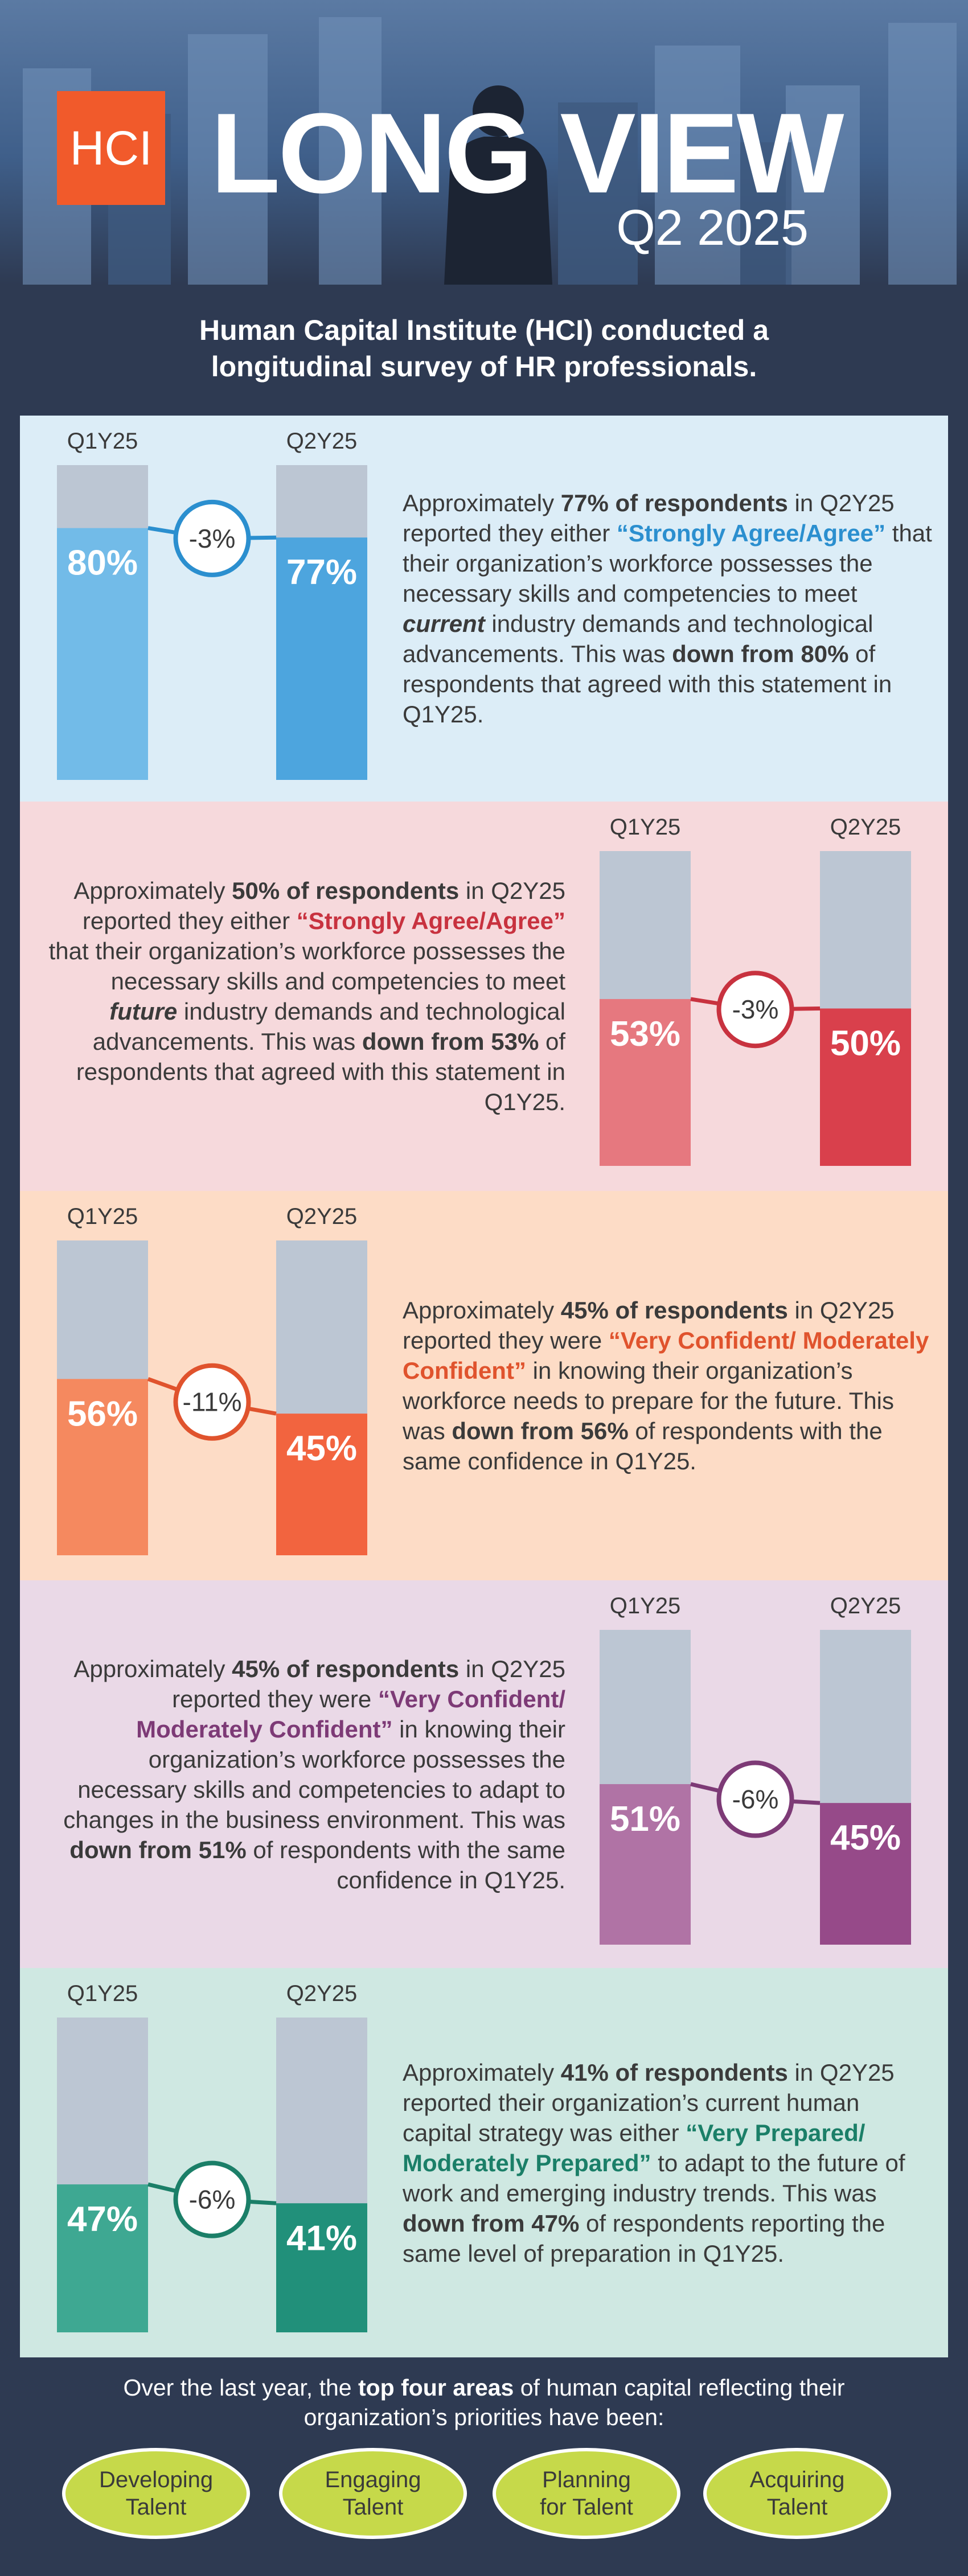 Image resolution: width=968 pixels, height=2576 pixels. What do you see at coordinates (143, 1011) in the screenshot?
I see `text-segment: future` at bounding box center [143, 1011].